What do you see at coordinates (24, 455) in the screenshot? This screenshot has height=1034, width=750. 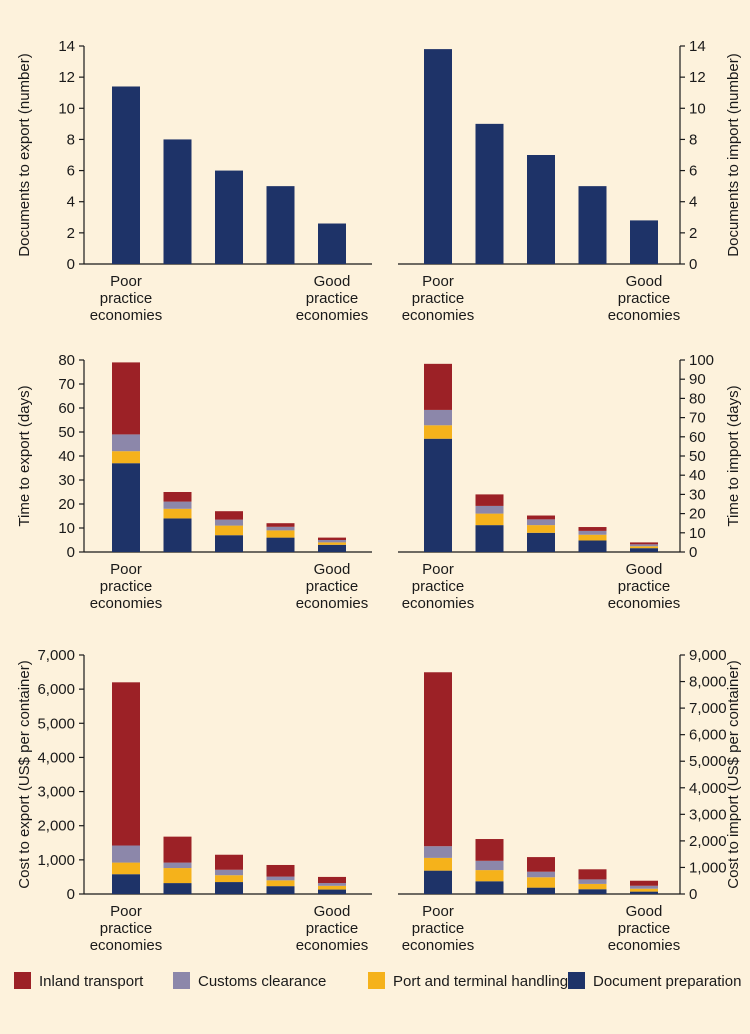 I see `time-export-axis-title: Time to export (days)` at bounding box center [24, 455].